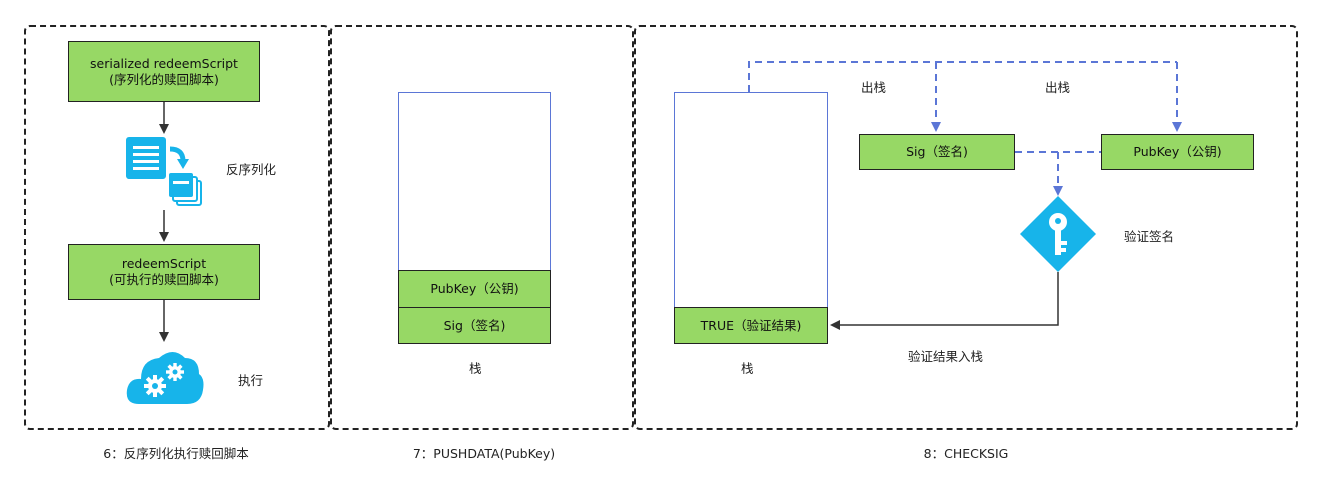 The image size is (1321, 495). Describe the element at coordinates (164, 263) in the screenshot. I see `redeemscript-line1: redeemScript` at that location.